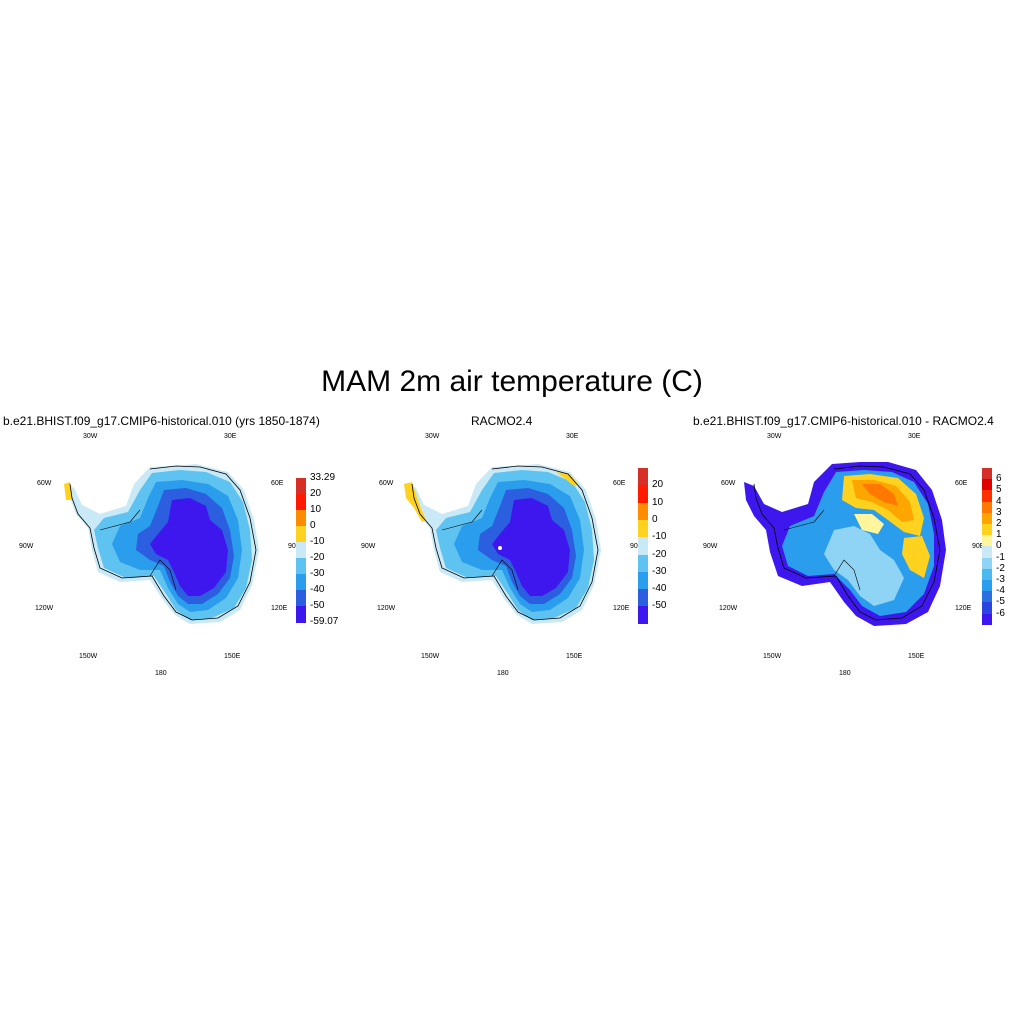 This screenshot has height=1024, width=1024. Describe the element at coordinates (323, 477) in the screenshot. I see `colorbar-label: 33.29` at that location.